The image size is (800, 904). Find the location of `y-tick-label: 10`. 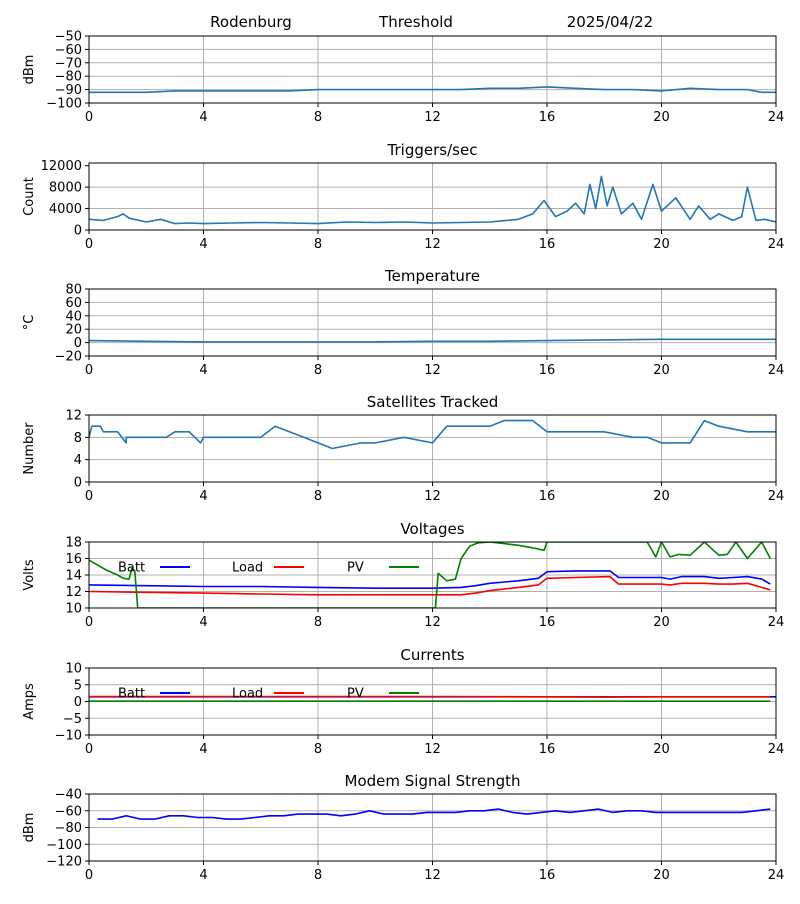

y-tick-label: 10 is located at coordinates (73, 669).